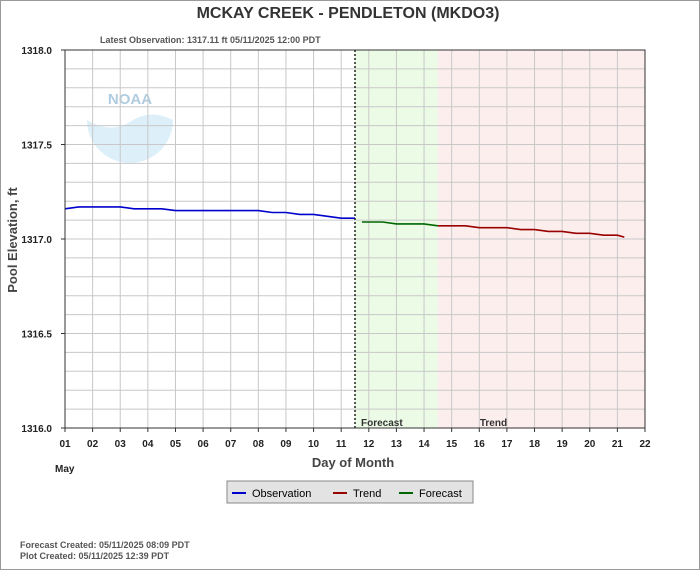 The image size is (700, 570). Describe the element at coordinates (493, 423) in the screenshot. I see `region-label-trend: Trend` at that location.